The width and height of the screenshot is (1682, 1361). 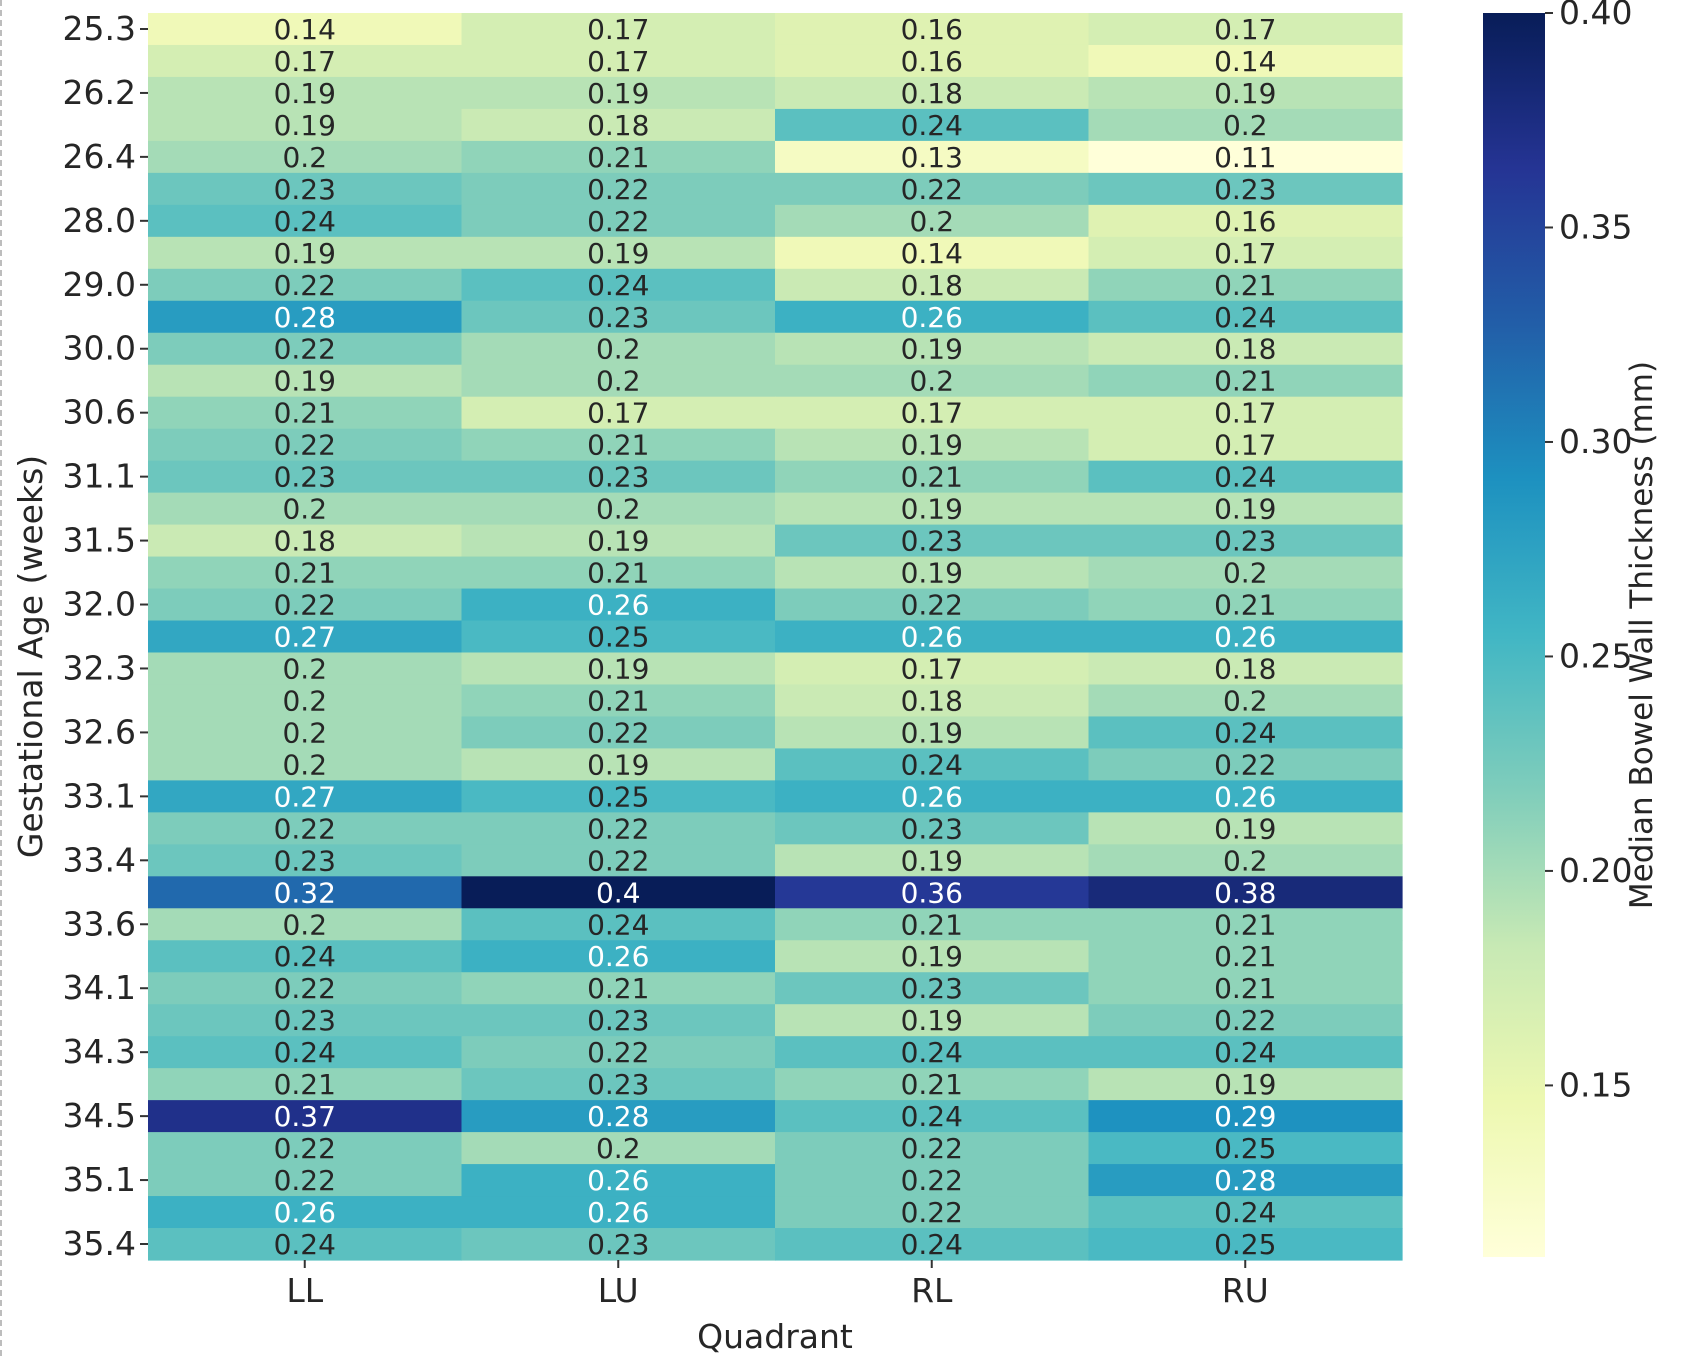 What do you see at coordinates (618, 1116) in the screenshot?
I see `cell-value-label: 0.28` at bounding box center [618, 1116].